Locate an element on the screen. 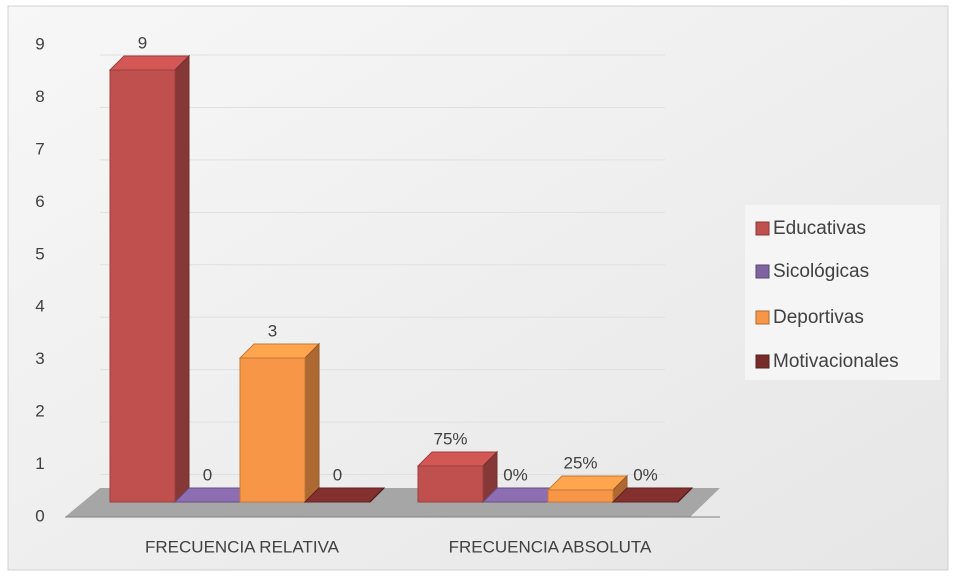 This screenshot has width=956, height=577. y-tick-label: 1 is located at coordinates (39, 463).